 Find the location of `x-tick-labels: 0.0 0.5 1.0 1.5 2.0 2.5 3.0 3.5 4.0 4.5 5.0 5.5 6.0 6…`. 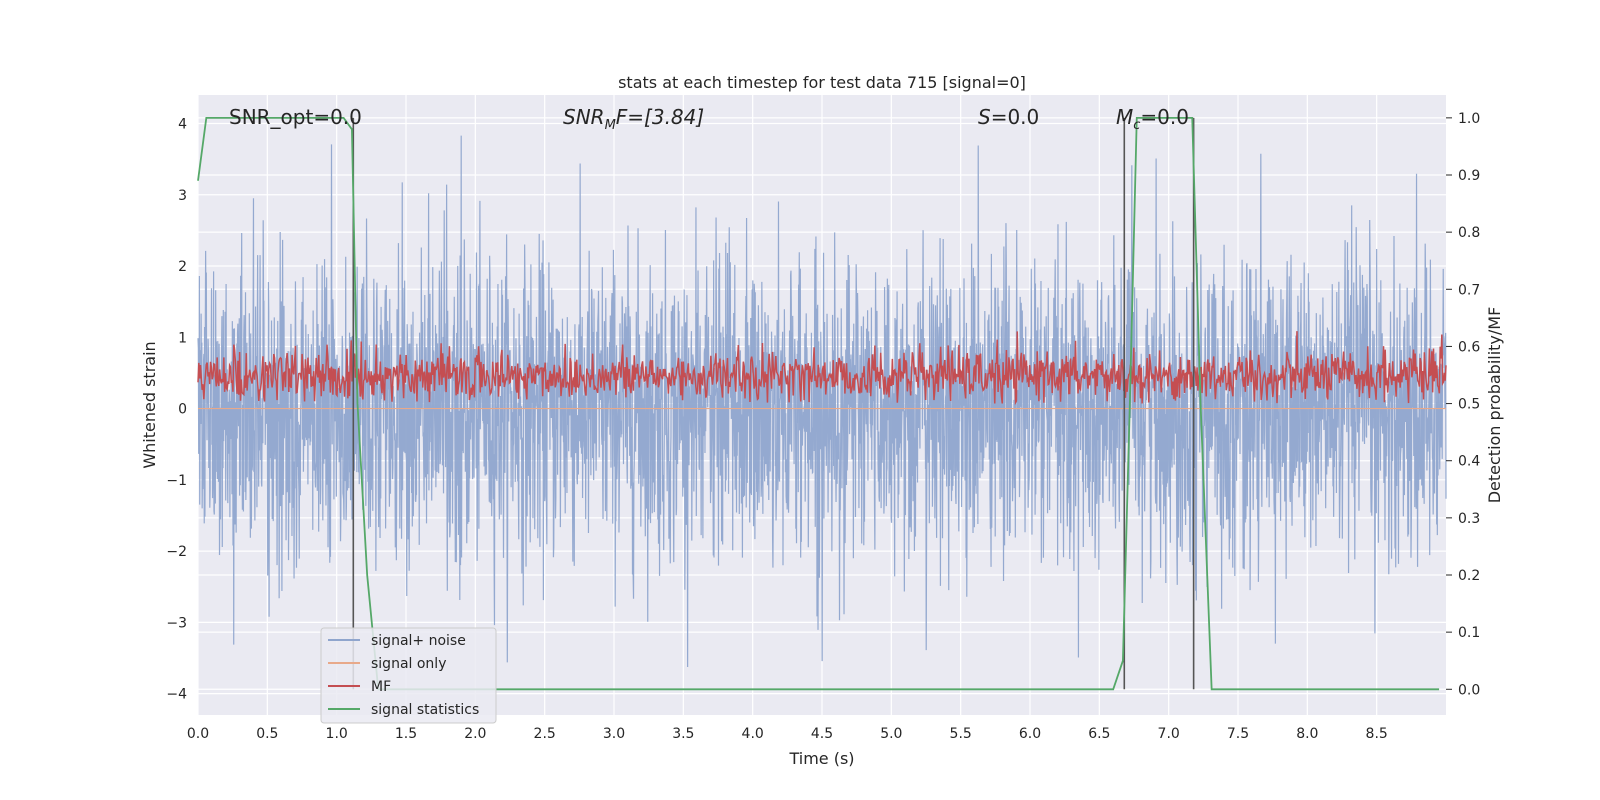

x-tick-labels: 0.0 0.5 1.0 1.5 2.0 2.5 3.0 3.5 4.0 4.5 5.0 5.5 6.0 6… is located at coordinates (787, 734).